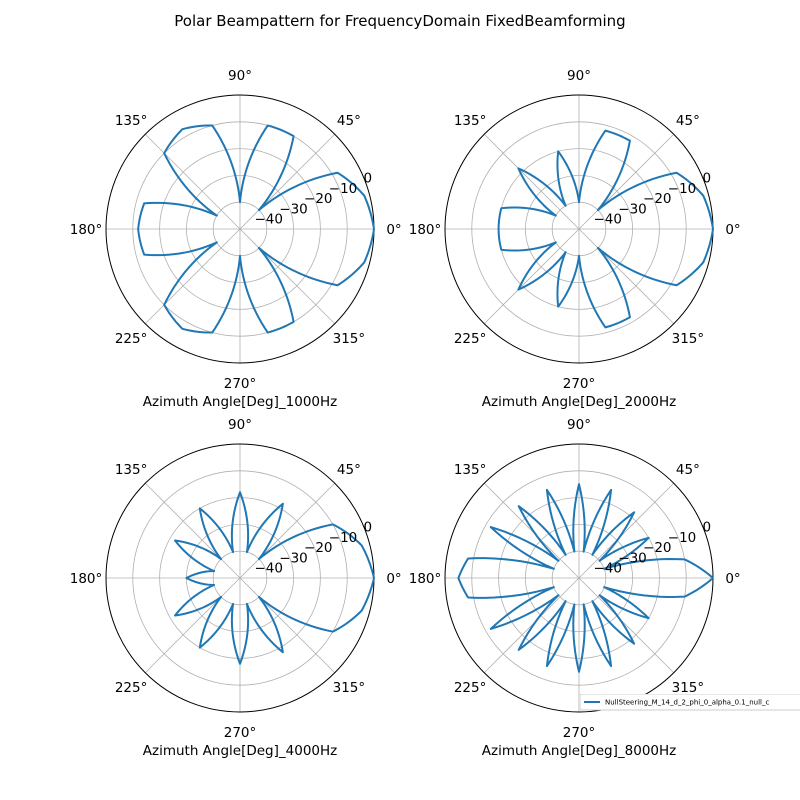 The image size is (800, 800). I want to click on x-axis-label: Azimuth Angle[Deg]_1000Hz, so click(240, 402).